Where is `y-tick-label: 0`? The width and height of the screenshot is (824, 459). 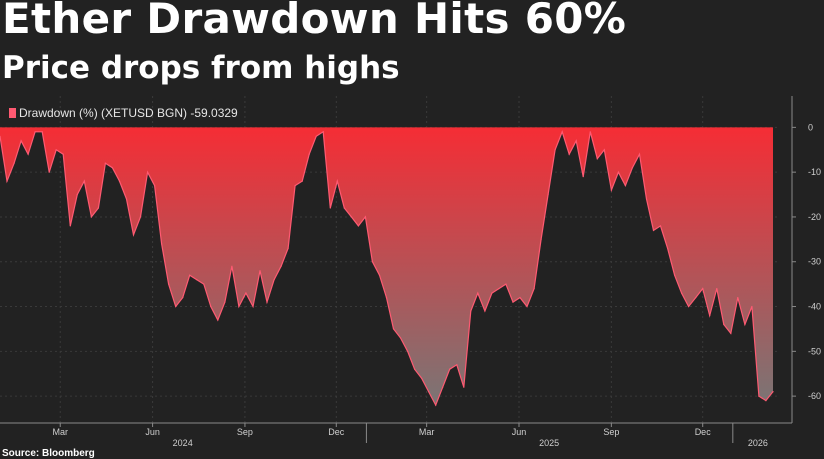
y-tick-label: 0 is located at coordinates (810, 127).